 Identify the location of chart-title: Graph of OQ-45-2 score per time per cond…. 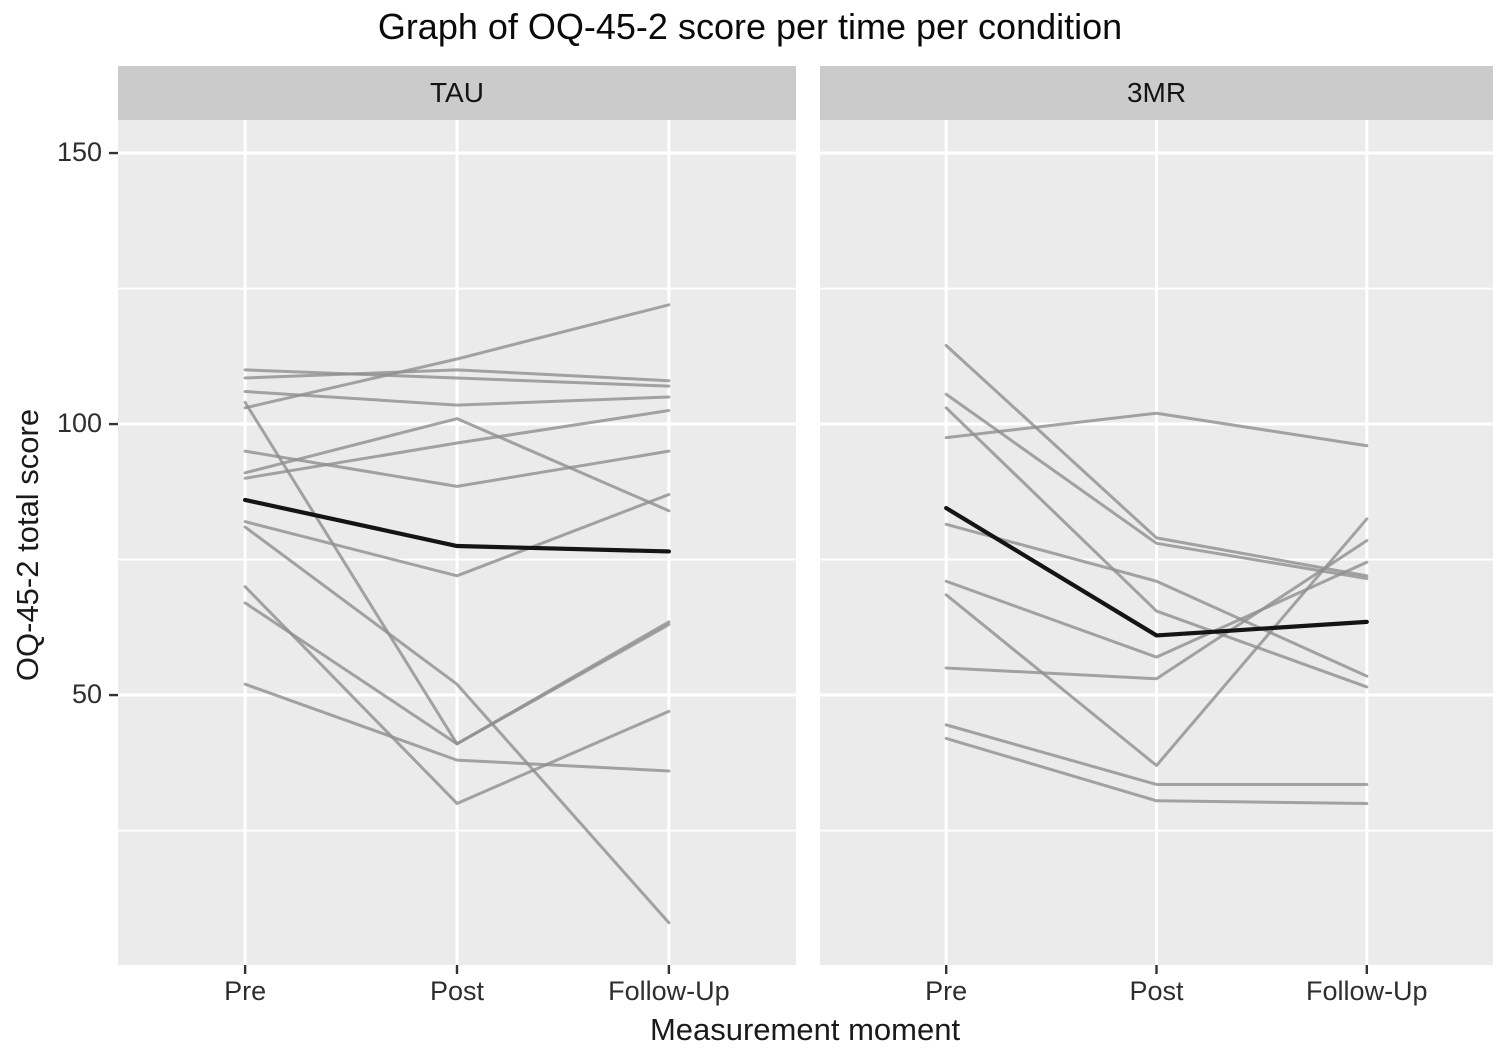
(750, 26).